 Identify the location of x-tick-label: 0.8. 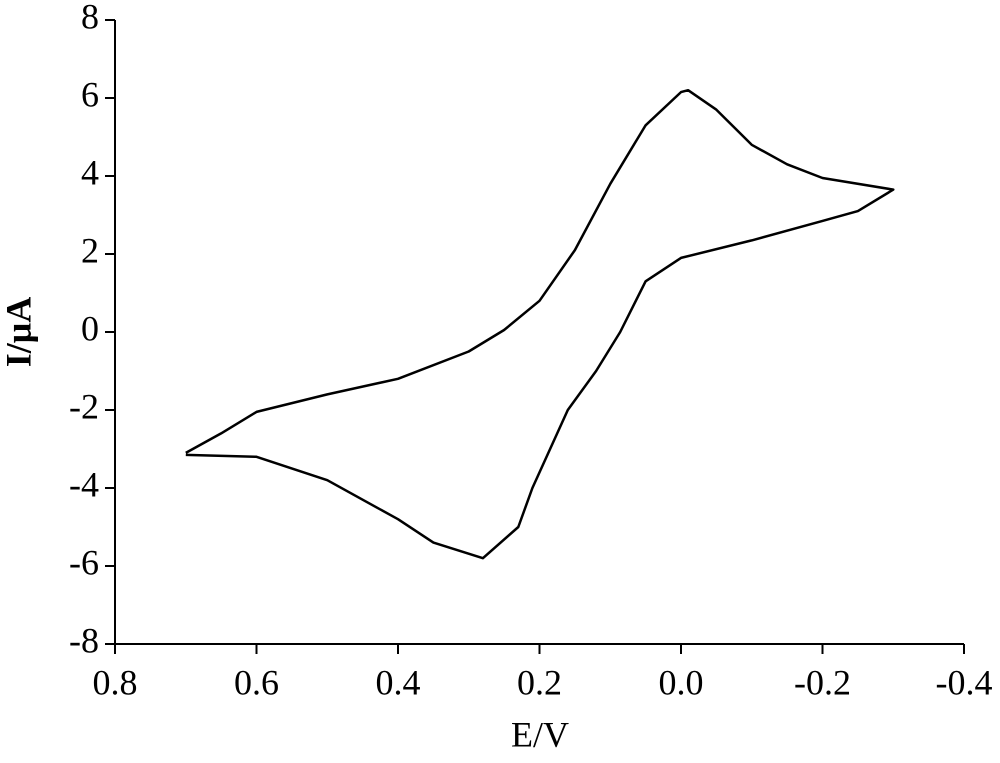
(115, 682).